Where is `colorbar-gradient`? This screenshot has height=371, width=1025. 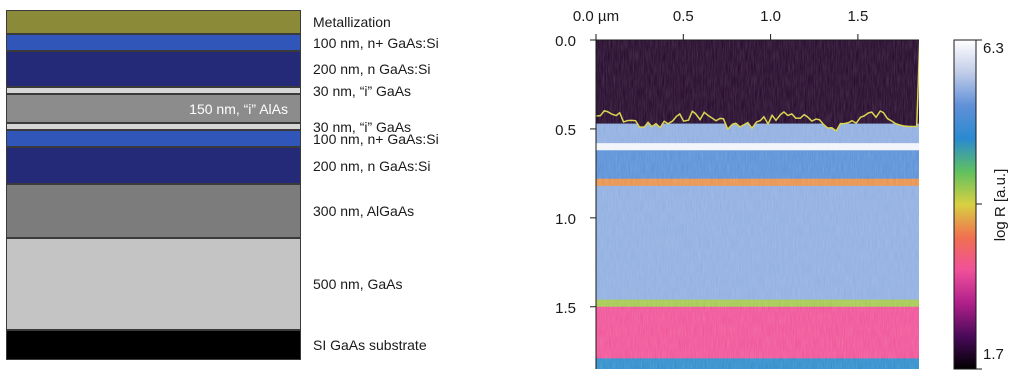
colorbar-gradient is located at coordinates (965, 204).